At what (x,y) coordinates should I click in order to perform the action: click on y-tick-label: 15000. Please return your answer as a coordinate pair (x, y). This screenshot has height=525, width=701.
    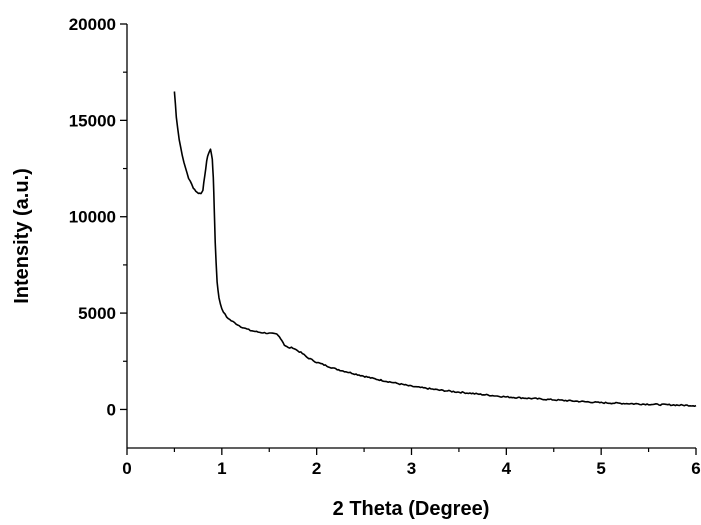
    Looking at the image, I should click on (92, 120).